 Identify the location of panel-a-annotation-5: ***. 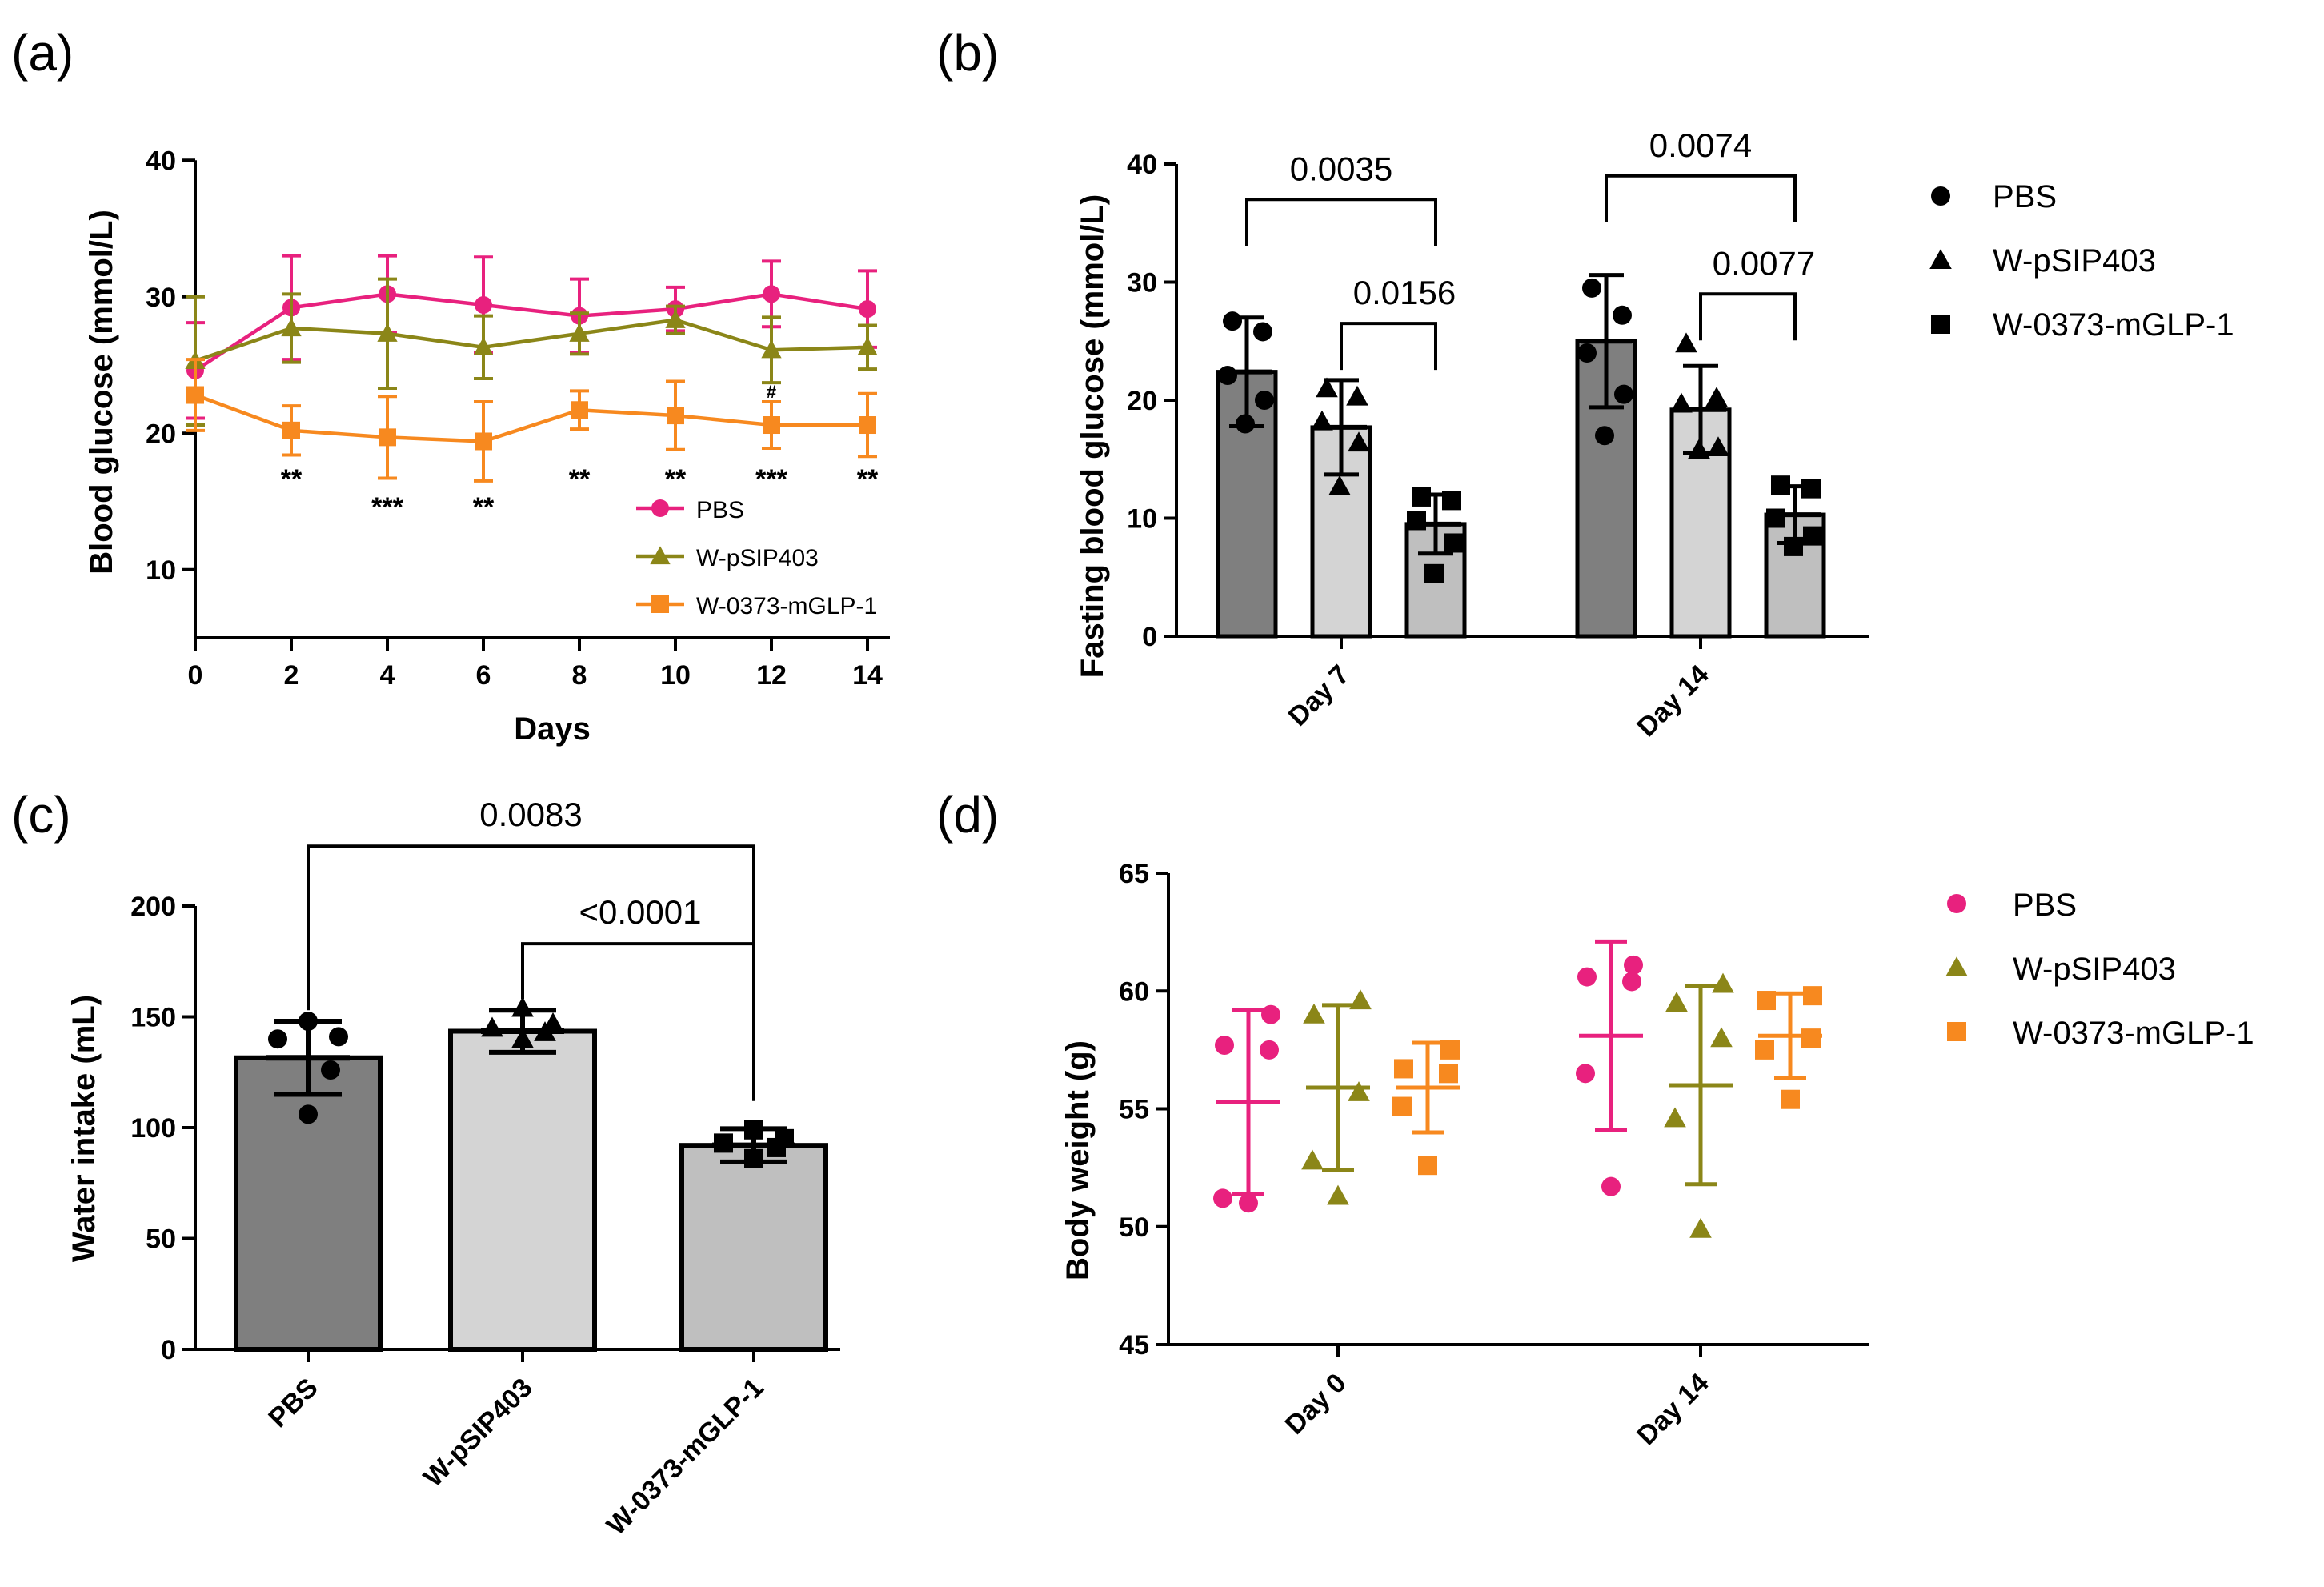
(771, 479).